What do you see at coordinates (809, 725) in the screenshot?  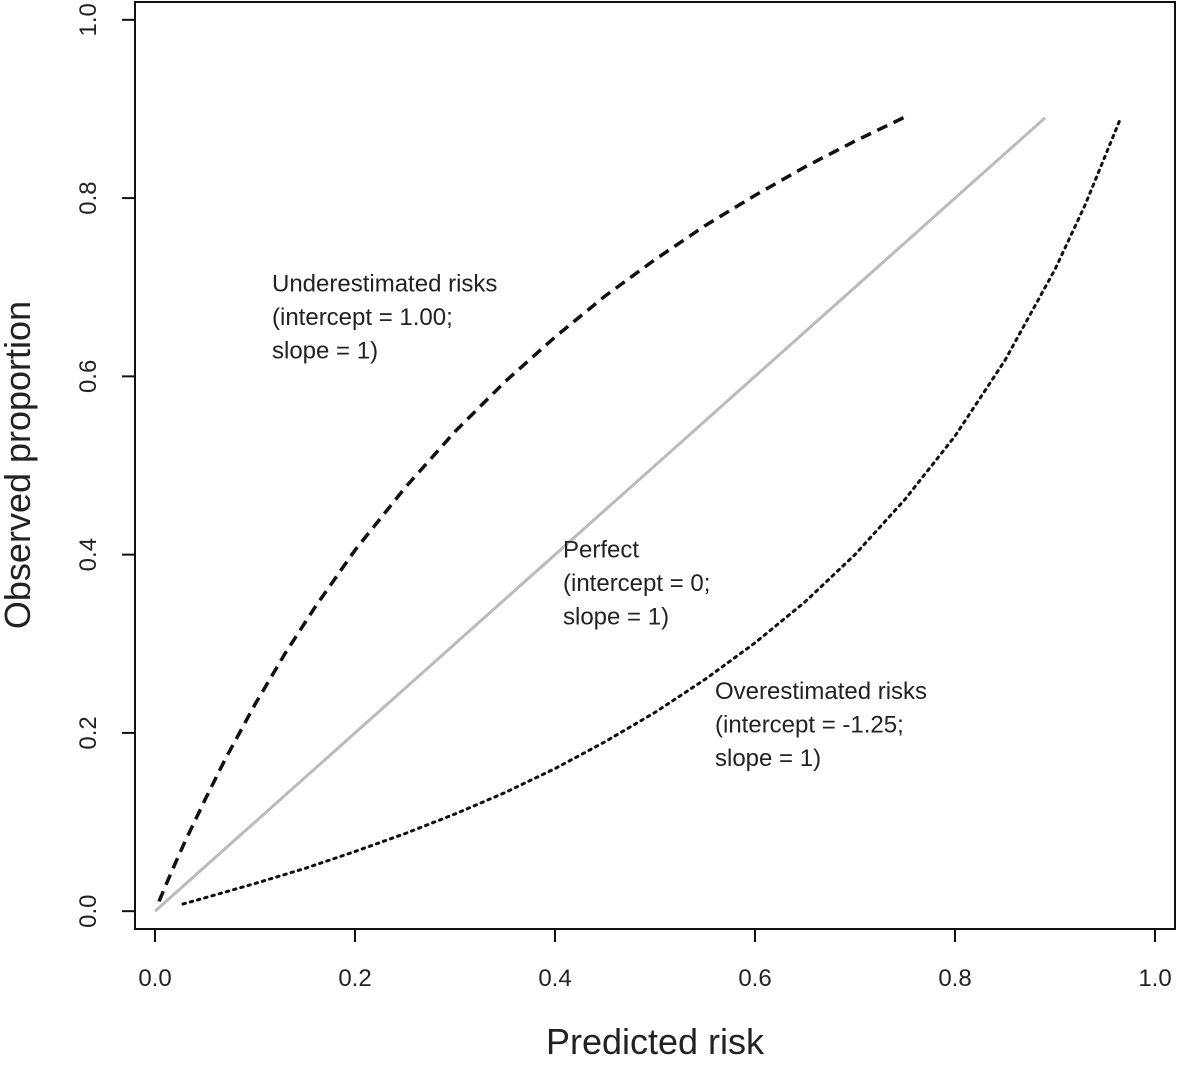 I see `annotation-line: (intercept = -1.25;` at bounding box center [809, 725].